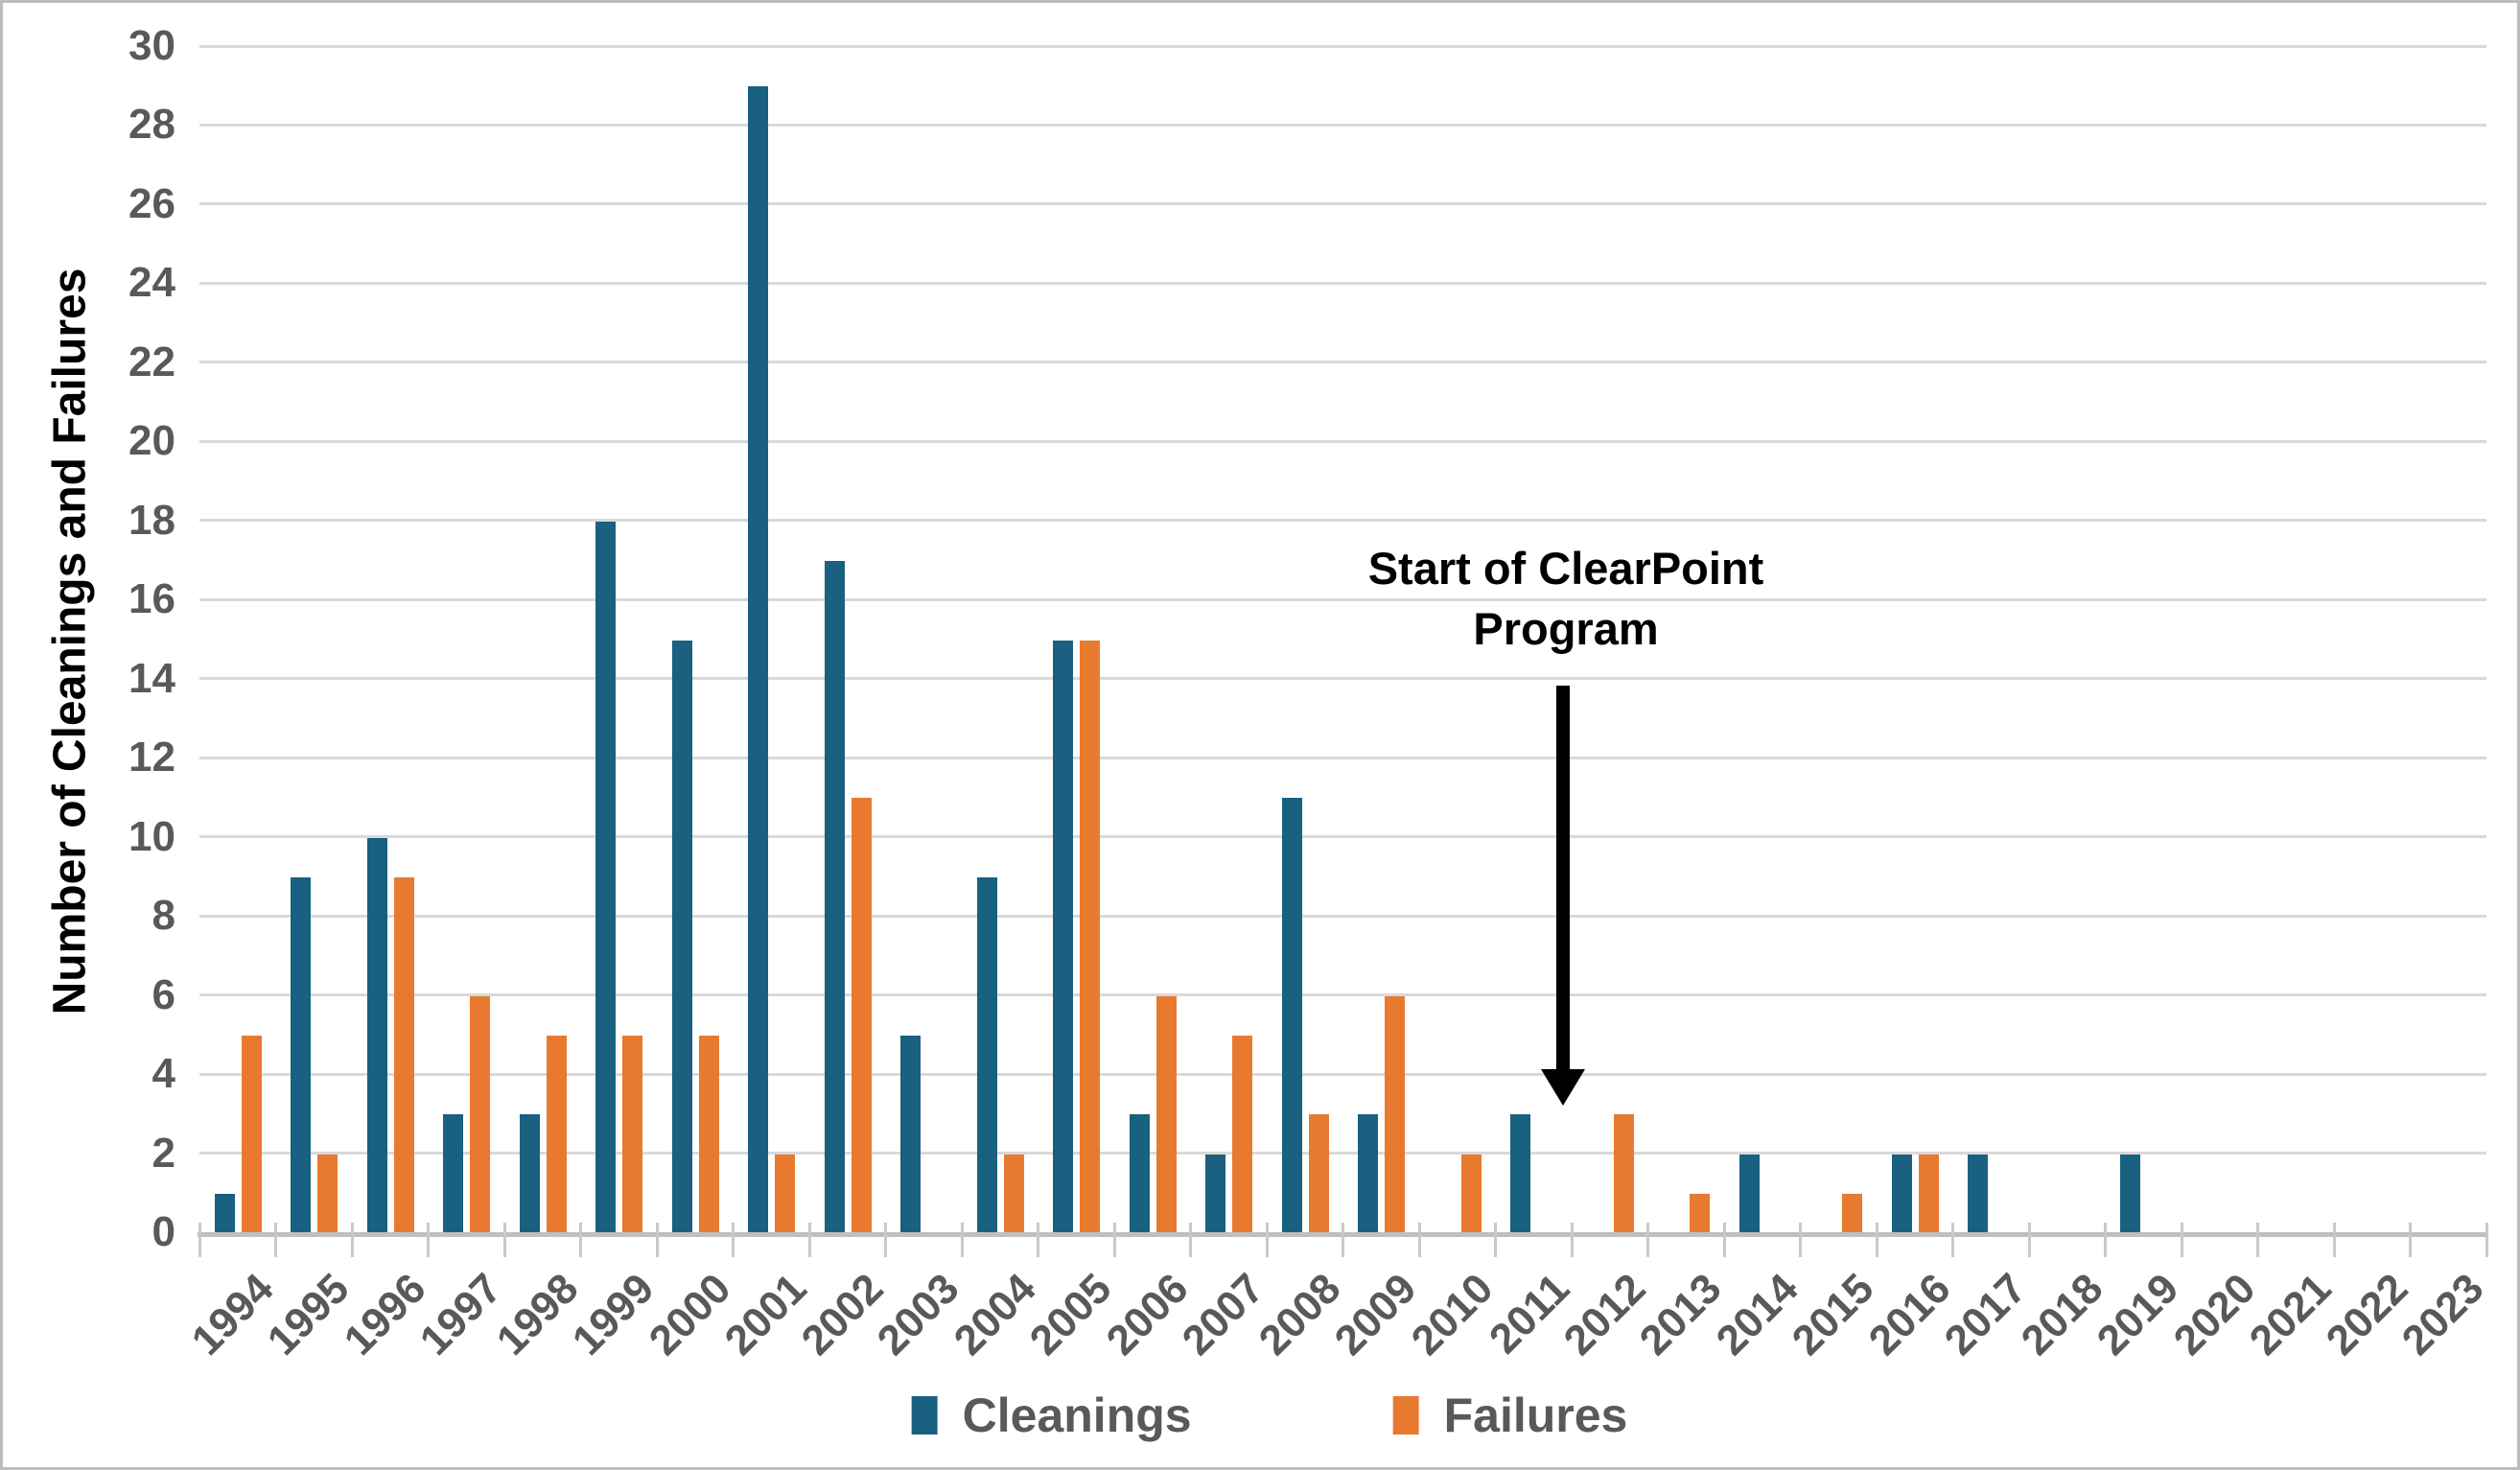 This screenshot has width=2520, height=1470. What do you see at coordinates (1406, 1415) in the screenshot?
I see `failures-swatch-icon` at bounding box center [1406, 1415].